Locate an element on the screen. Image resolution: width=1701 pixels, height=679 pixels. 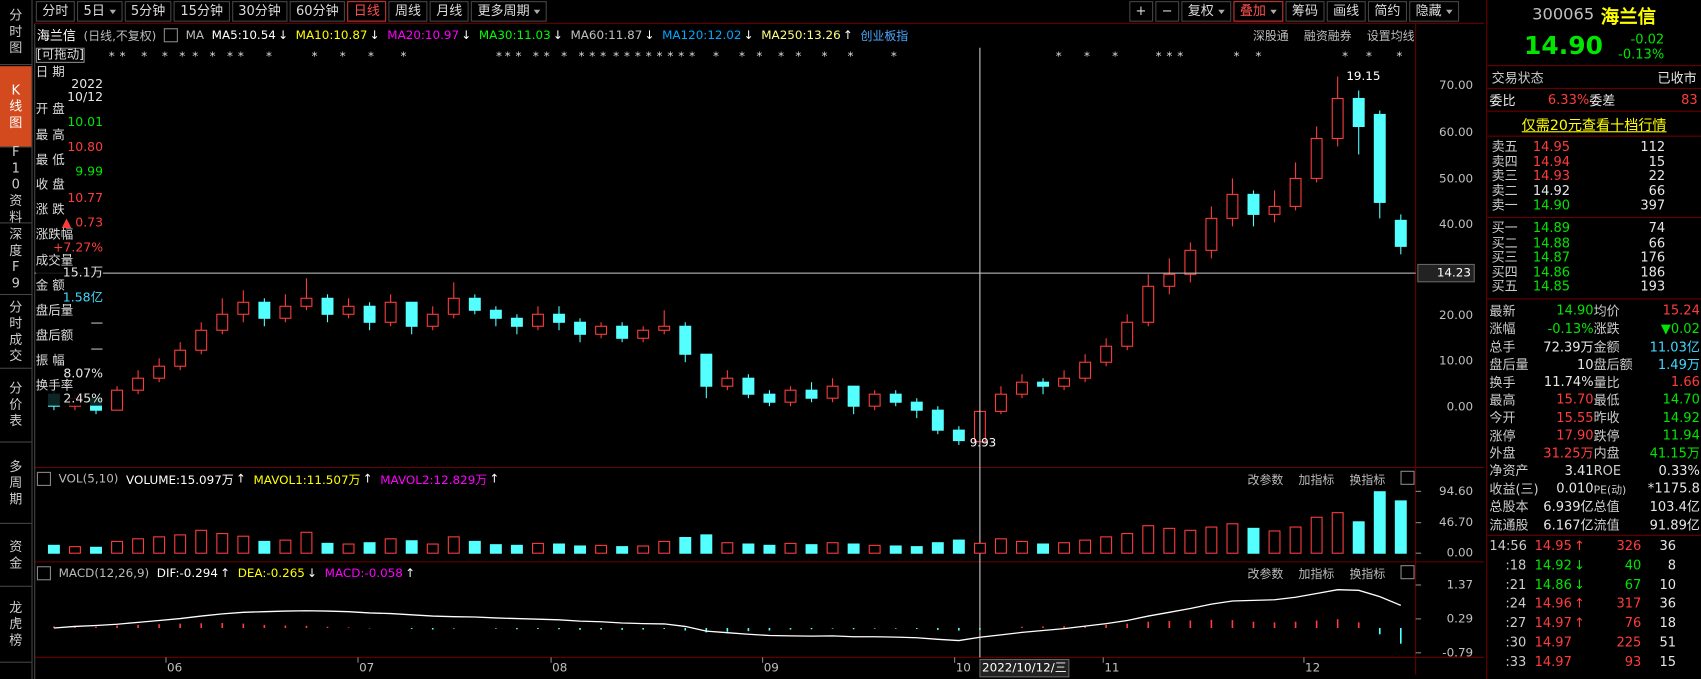
period-button: 周线 is located at coordinates (408, 11).